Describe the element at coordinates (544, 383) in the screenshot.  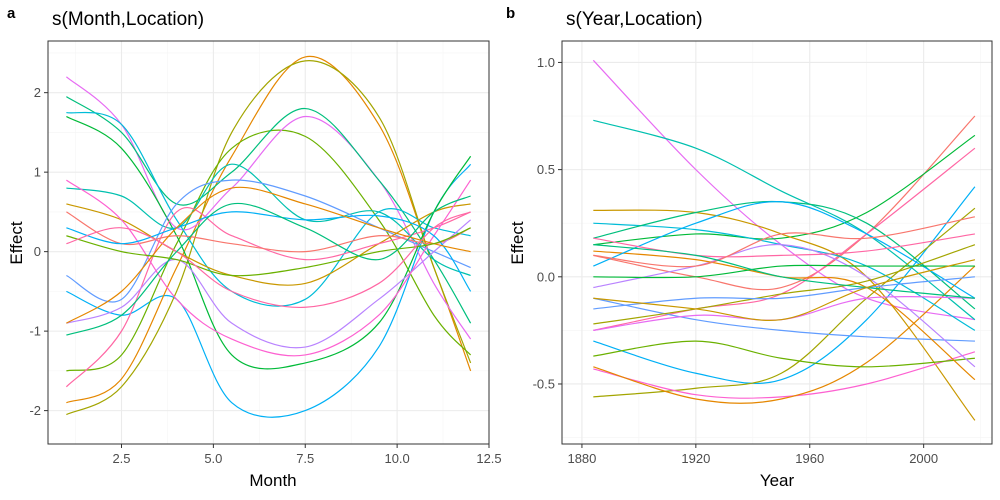
I see `y-tick-label: -0.5` at that location.